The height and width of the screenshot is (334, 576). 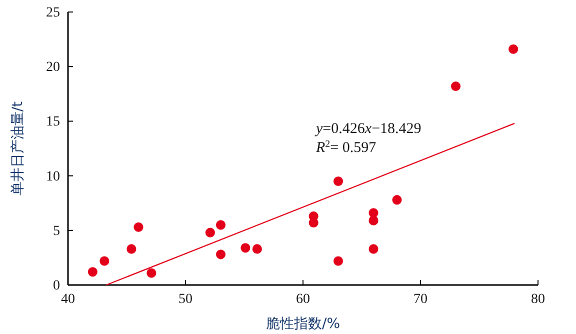 I want to click on x-axis-title: 脆性指数/%, so click(x=303, y=324).